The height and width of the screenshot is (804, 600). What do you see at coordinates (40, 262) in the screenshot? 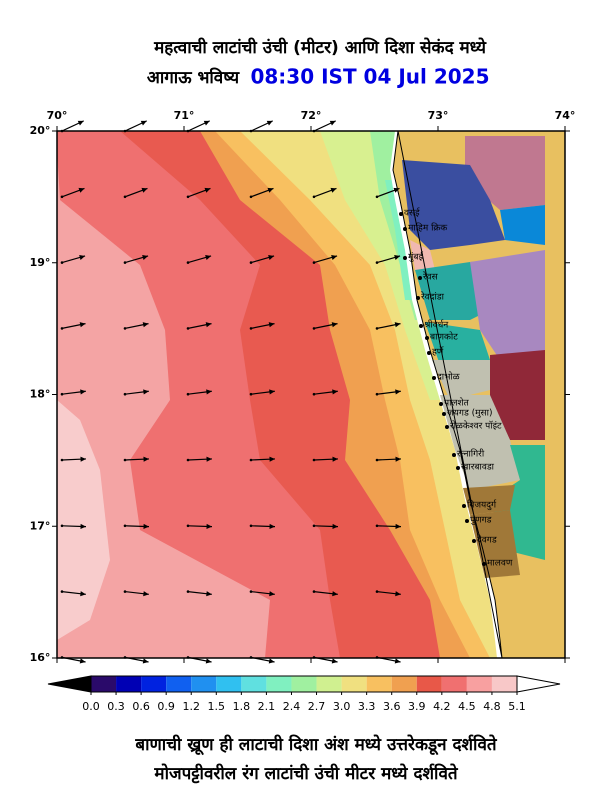
I see `lat-tick-label: 19°` at bounding box center [40, 262].